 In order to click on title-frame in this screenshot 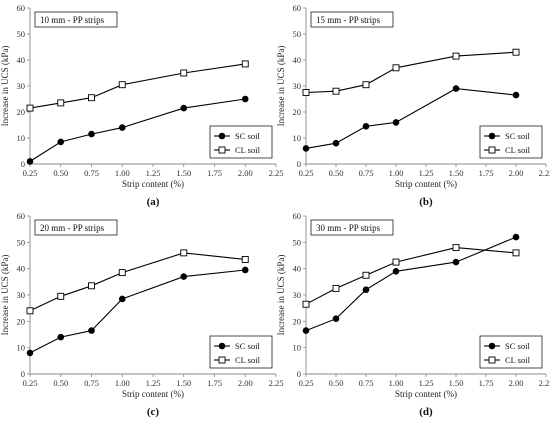, I will do `click(352, 19)`.